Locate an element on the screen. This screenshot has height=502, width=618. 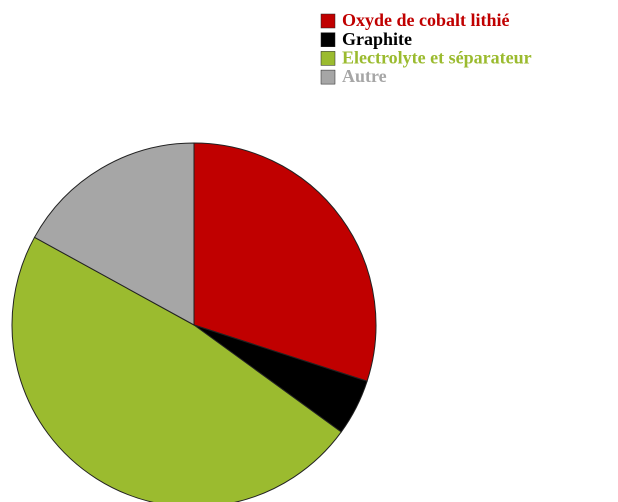
legend-label: Oxyde de cobalt lithié is located at coordinates (426, 20).